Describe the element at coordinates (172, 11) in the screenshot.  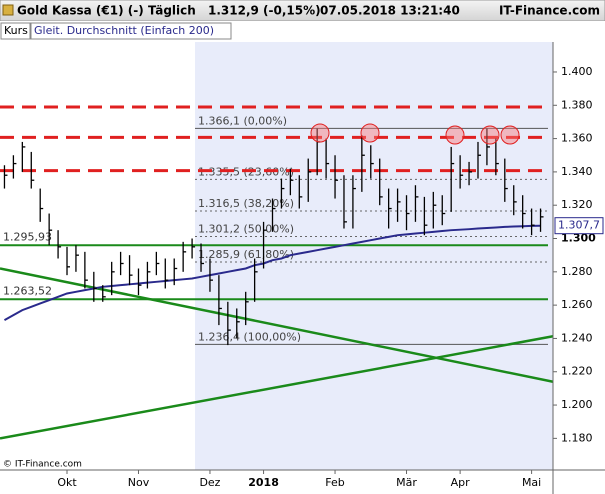
I see `interval: Täglich` at that location.